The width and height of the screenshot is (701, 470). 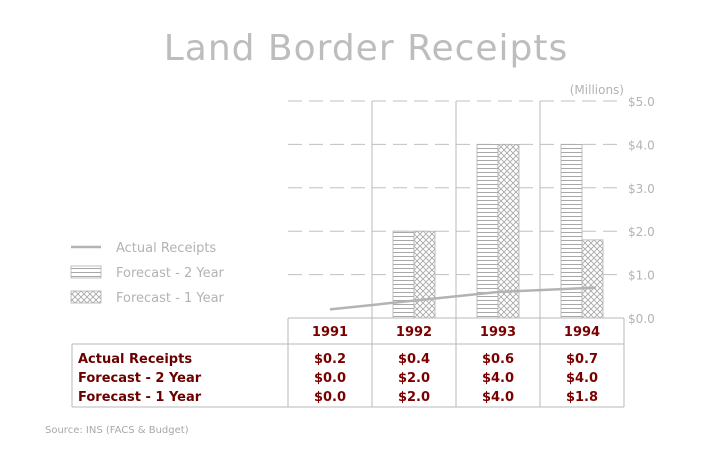 What do you see at coordinates (571, 231) in the screenshot?
I see `bar-forecast-2-year-1994` at bounding box center [571, 231].